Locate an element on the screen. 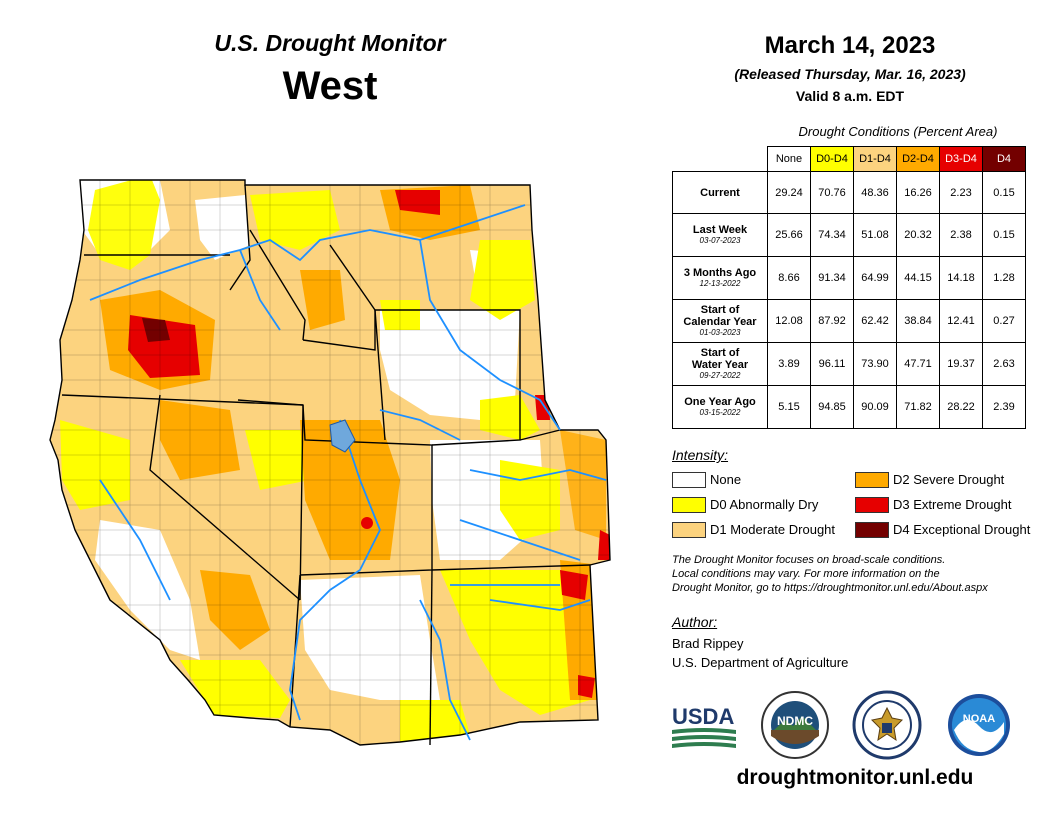  table-header-row: None D0-D4 D1-D4 D2-D4 D3-D4 D4 is located at coordinates (849, 159).